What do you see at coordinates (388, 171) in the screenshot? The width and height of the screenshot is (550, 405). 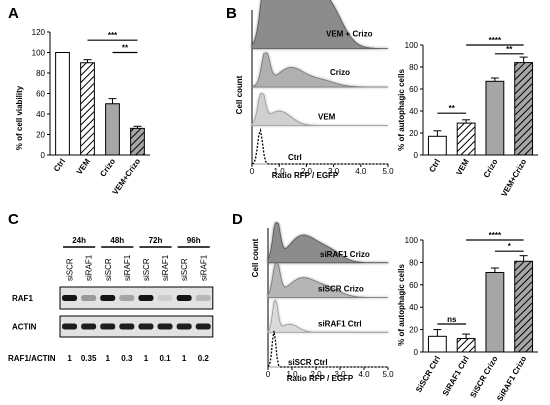 I see `histogram-x-tick-label: 5.0` at bounding box center [388, 171].